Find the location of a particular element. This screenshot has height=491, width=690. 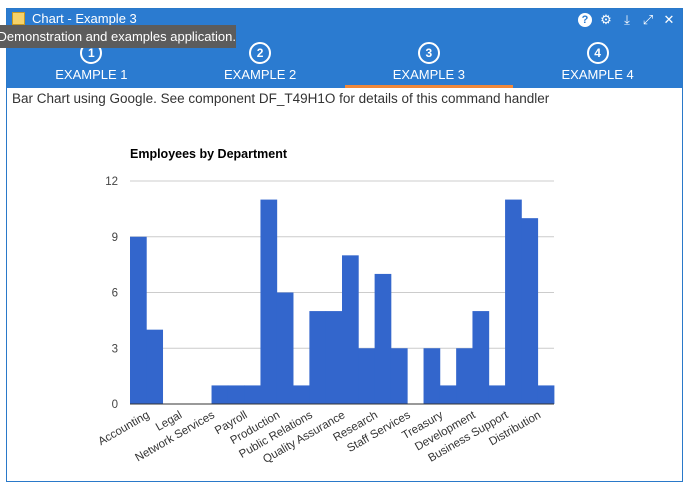

y-tick-label: 12 is located at coordinates (111, 182).